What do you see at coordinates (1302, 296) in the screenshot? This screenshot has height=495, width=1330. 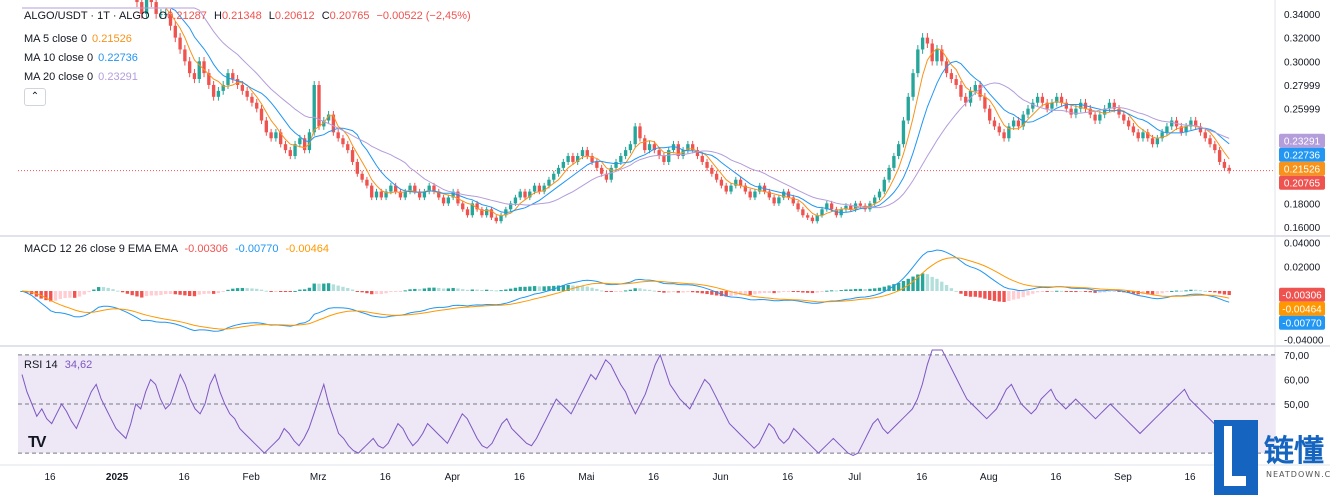 I see `macd-value-pill-text: -0.00306` at bounding box center [1302, 296].